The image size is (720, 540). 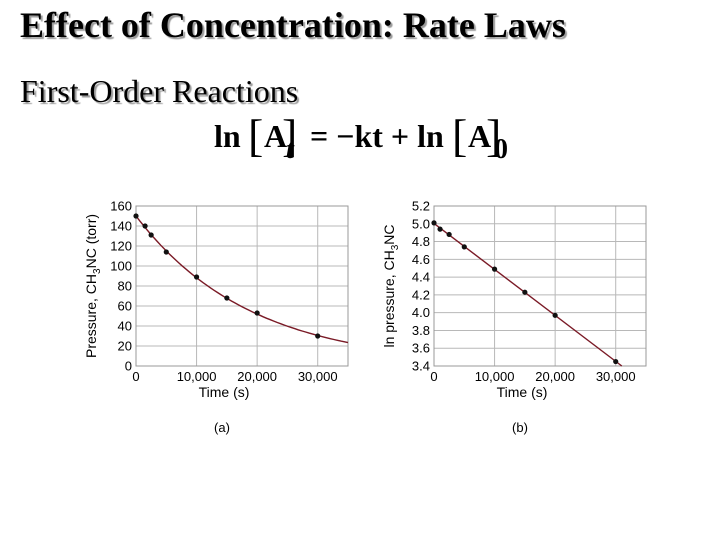 I want to click on y-axis-label-part: NC (torr), so click(x=91, y=241).